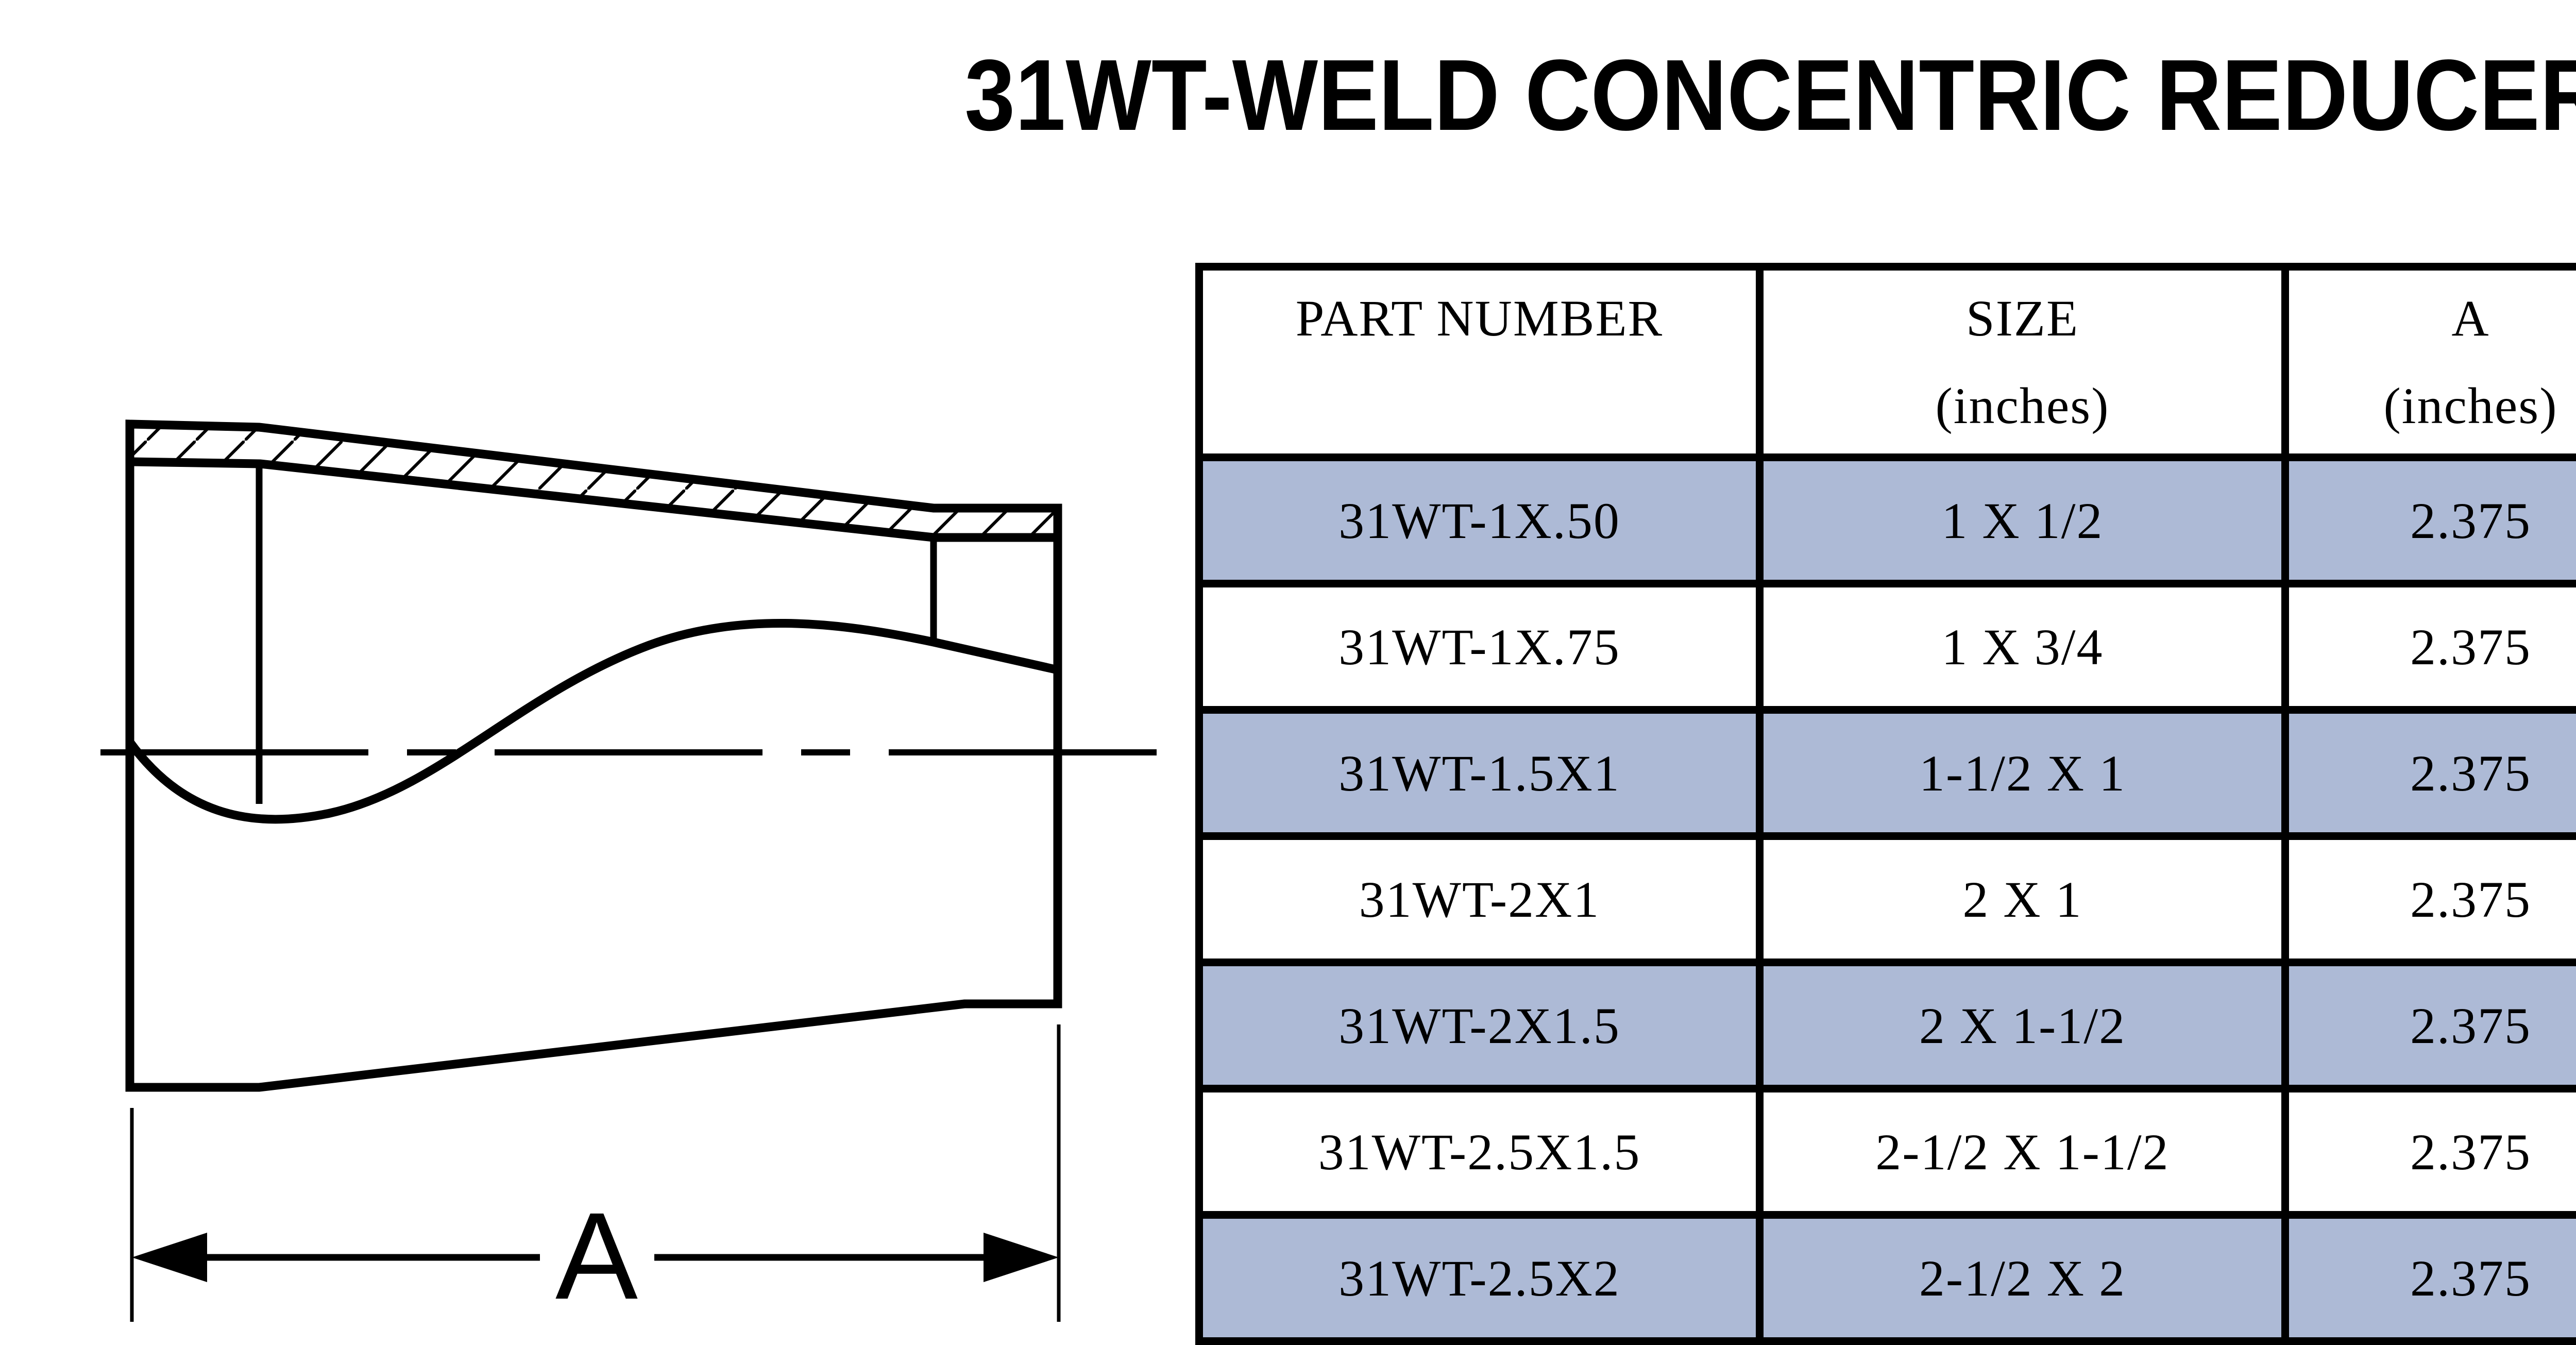  I want to click on table-header-row: PART NUMBER SIZE (inches) A (inches), so click(1887, 362).